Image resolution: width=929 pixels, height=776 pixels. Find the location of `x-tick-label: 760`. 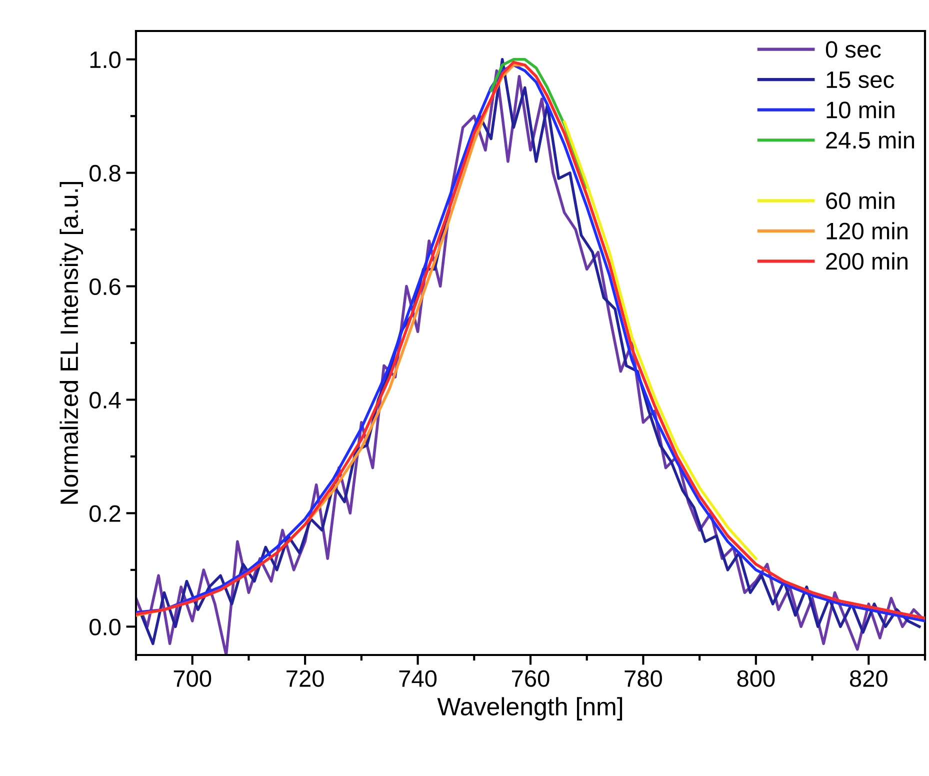

x-tick-label: 760 is located at coordinates (531, 678).